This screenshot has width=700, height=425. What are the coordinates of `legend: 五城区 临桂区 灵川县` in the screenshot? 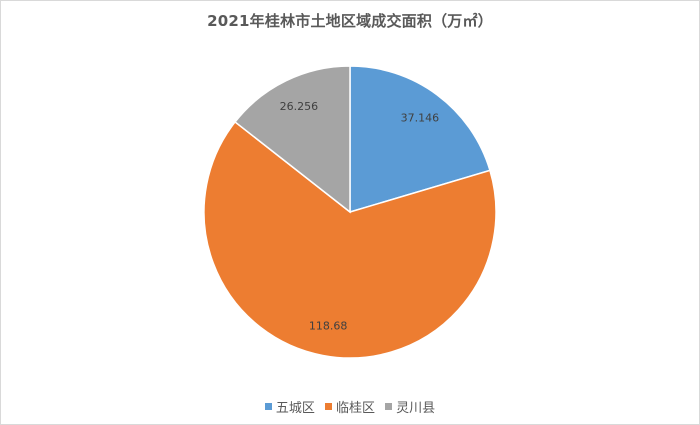 It's located at (350, 406).